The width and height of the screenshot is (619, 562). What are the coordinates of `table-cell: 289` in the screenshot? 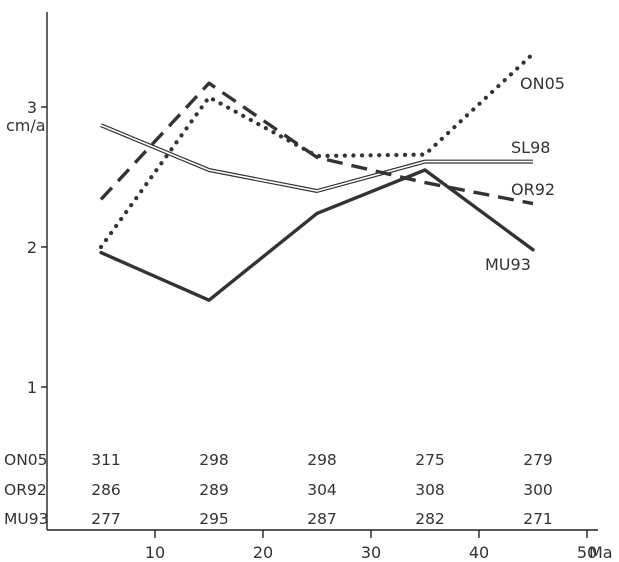 It's located at (214, 490).